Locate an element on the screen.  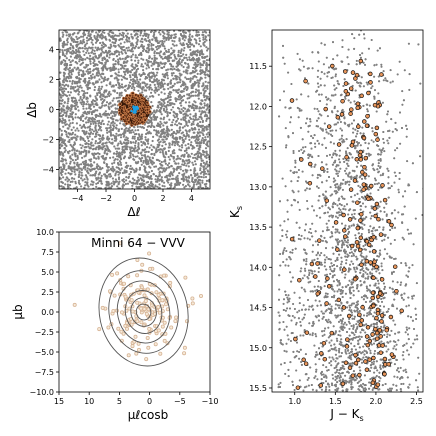
x-tick-label: −5 is located at coordinates (180, 401).